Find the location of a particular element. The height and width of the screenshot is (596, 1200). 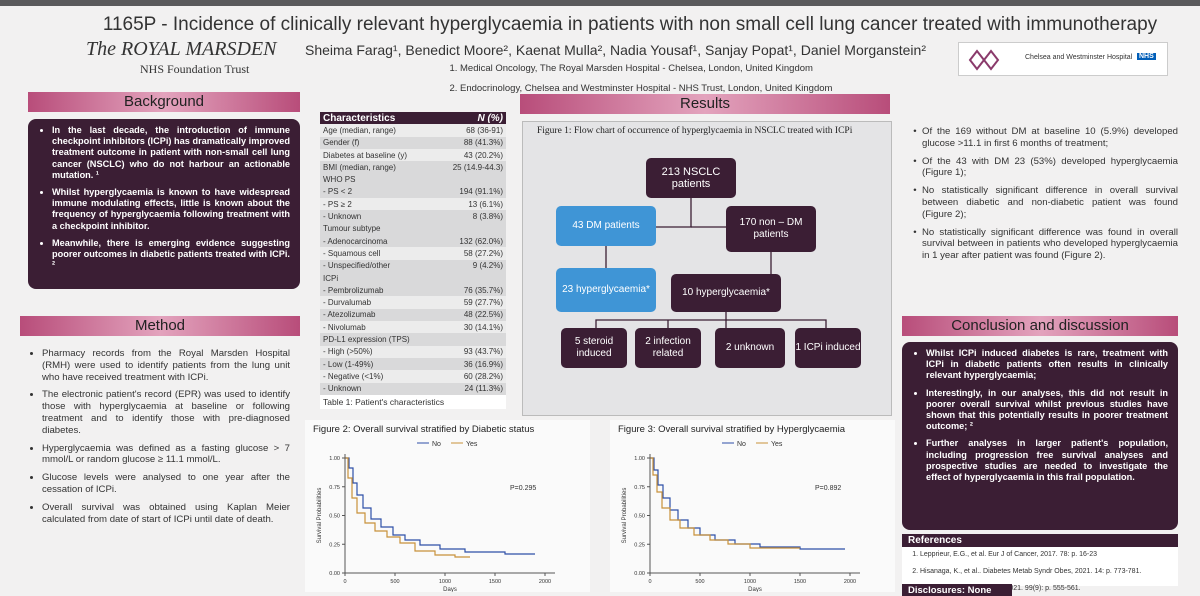

flow-node: 10 hyperglycaemia* is located at coordinates (726, 293).